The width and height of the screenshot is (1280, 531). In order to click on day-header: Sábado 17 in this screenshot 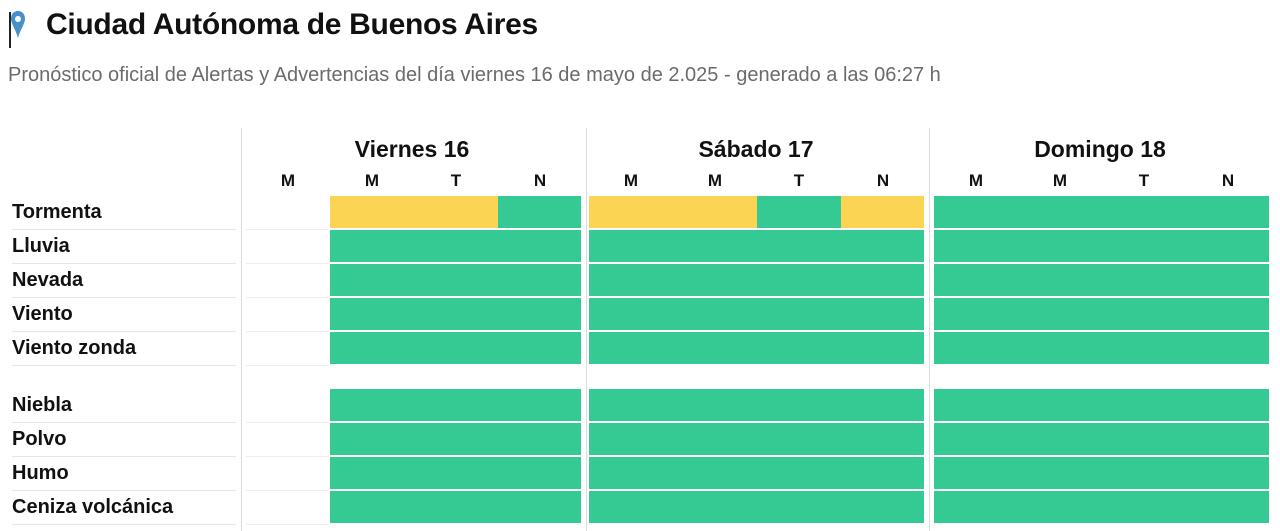, I will do `click(756, 149)`.